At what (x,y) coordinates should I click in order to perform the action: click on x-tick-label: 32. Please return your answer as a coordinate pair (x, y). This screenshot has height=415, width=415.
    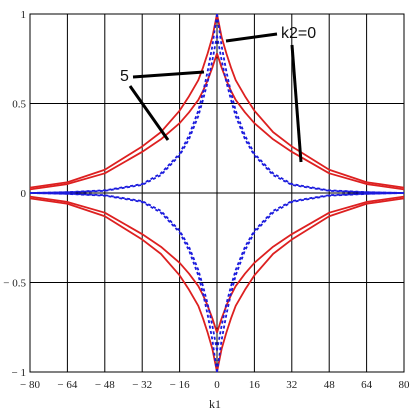
    Looking at the image, I should click on (291, 385).